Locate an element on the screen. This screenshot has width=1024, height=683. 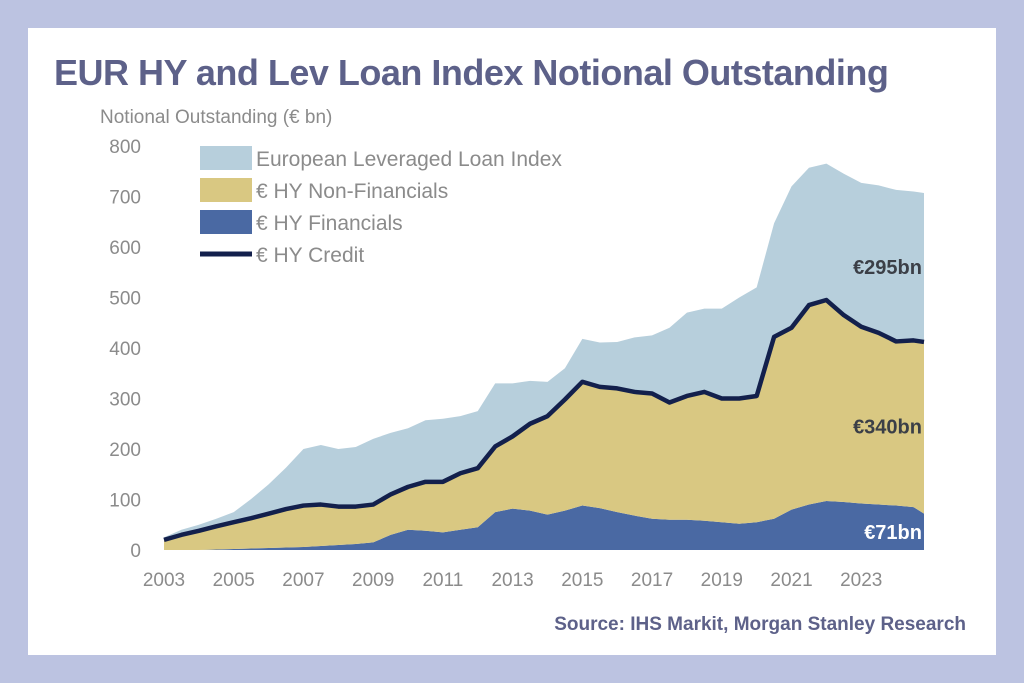
y-tick-label: 0 is located at coordinates (135, 551).